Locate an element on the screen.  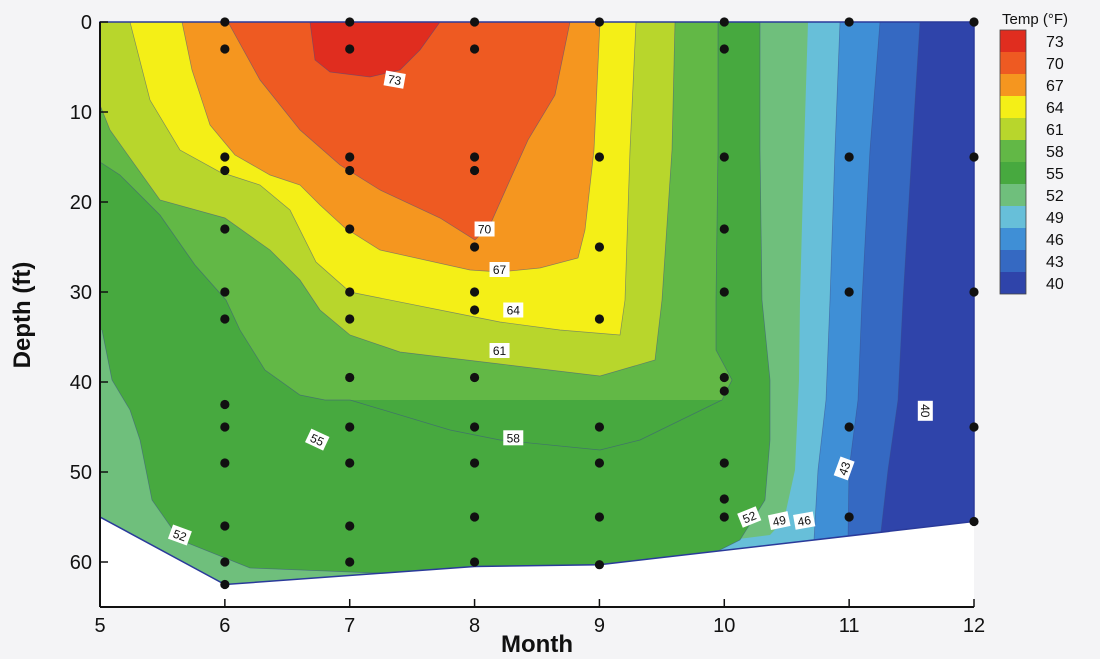
x-tick-label: 6 is located at coordinates (224, 626).